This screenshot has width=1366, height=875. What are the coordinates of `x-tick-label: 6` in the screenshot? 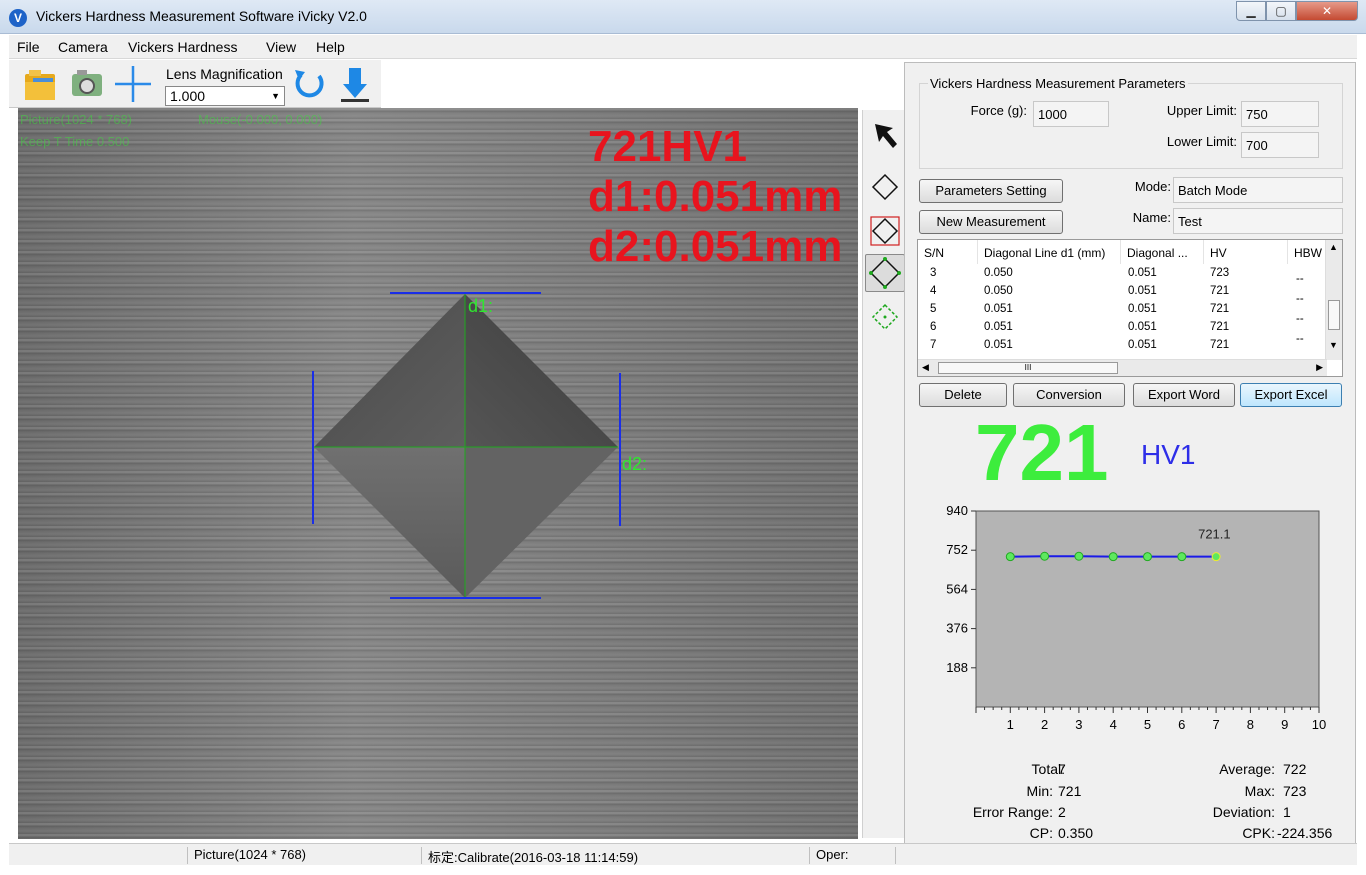 It's located at (1181, 724).